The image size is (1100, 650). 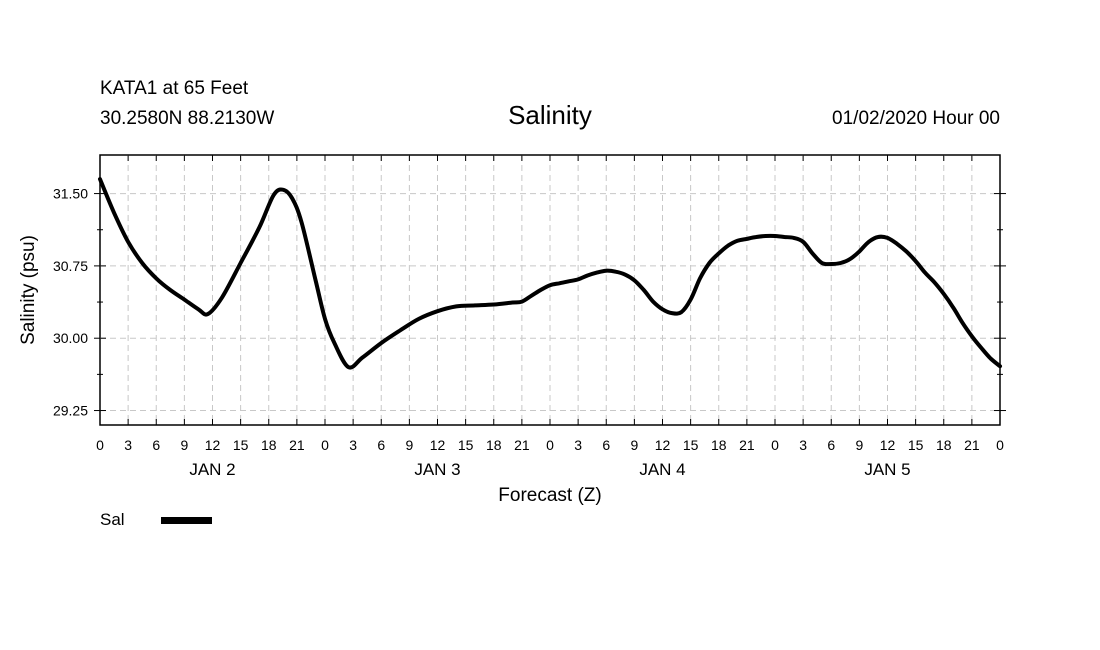 I want to click on location-label: 30.2580N 88.2130W, so click(x=187, y=118).